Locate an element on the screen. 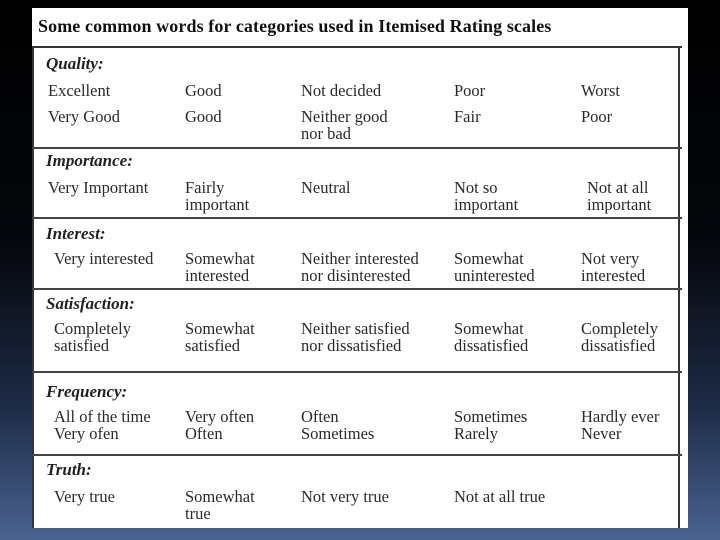 The width and height of the screenshot is (720, 540). table-cell: Not at all important is located at coordinates (619, 196).